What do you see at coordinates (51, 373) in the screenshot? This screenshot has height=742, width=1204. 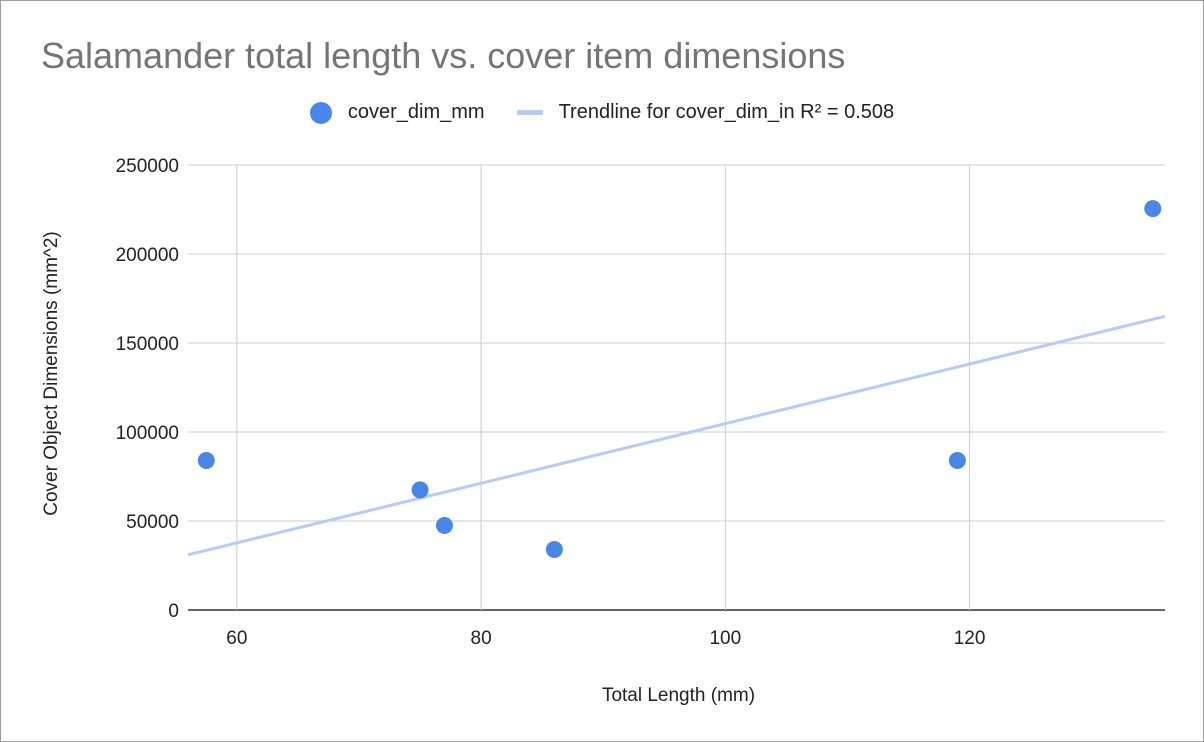 I see `y-axis-label: Cover Object Dimensions (mm^2)` at bounding box center [51, 373].